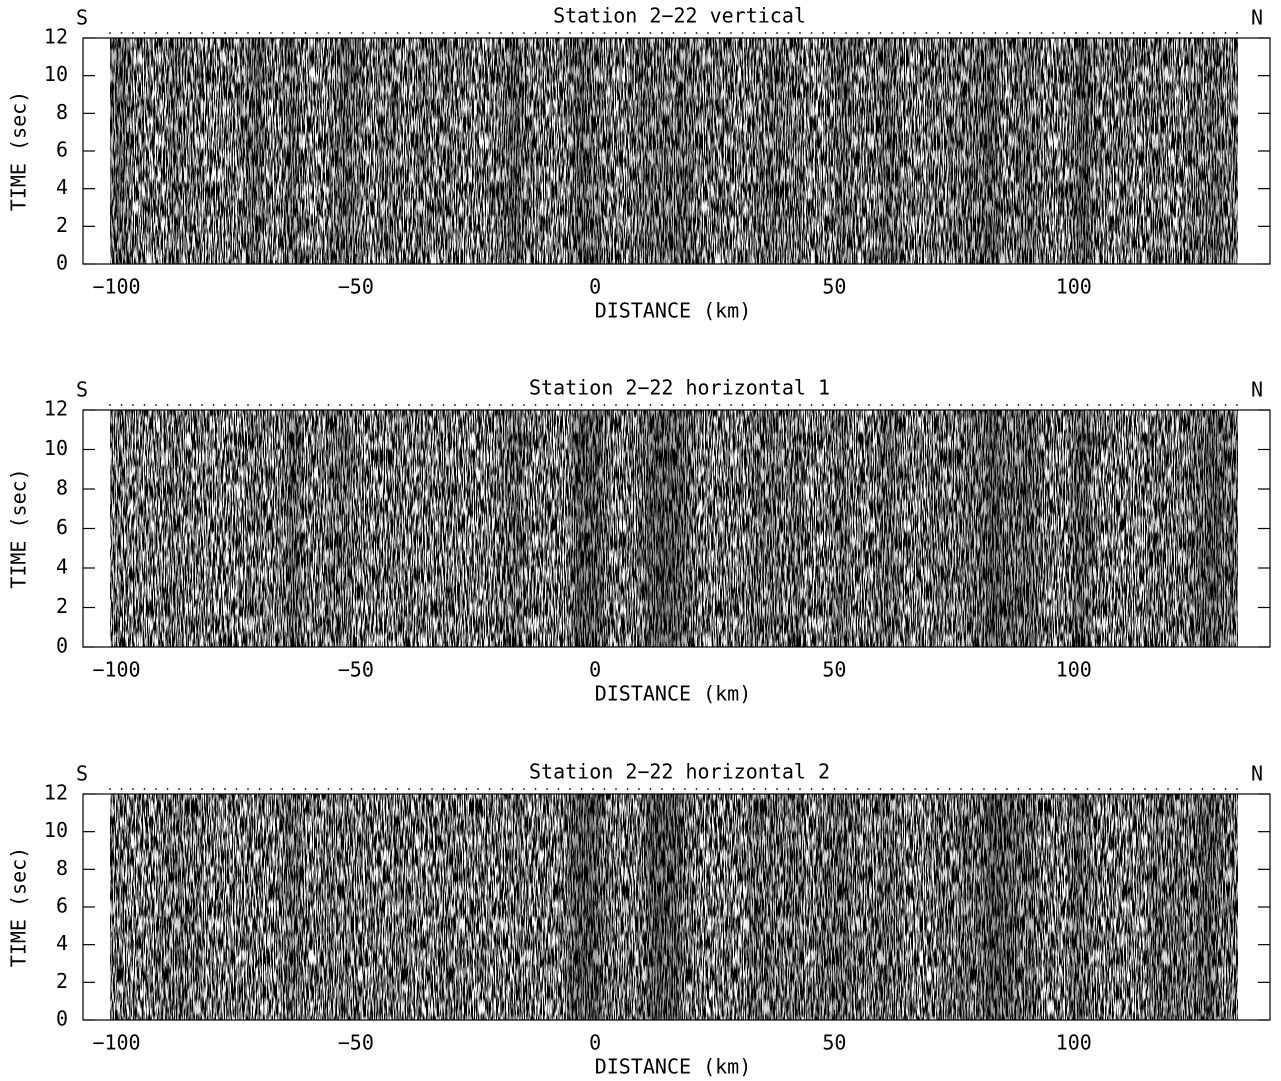 This screenshot has height=1081, width=1281. What do you see at coordinates (595, 670) in the screenshot?
I see `x-tick-label: 0` at bounding box center [595, 670].